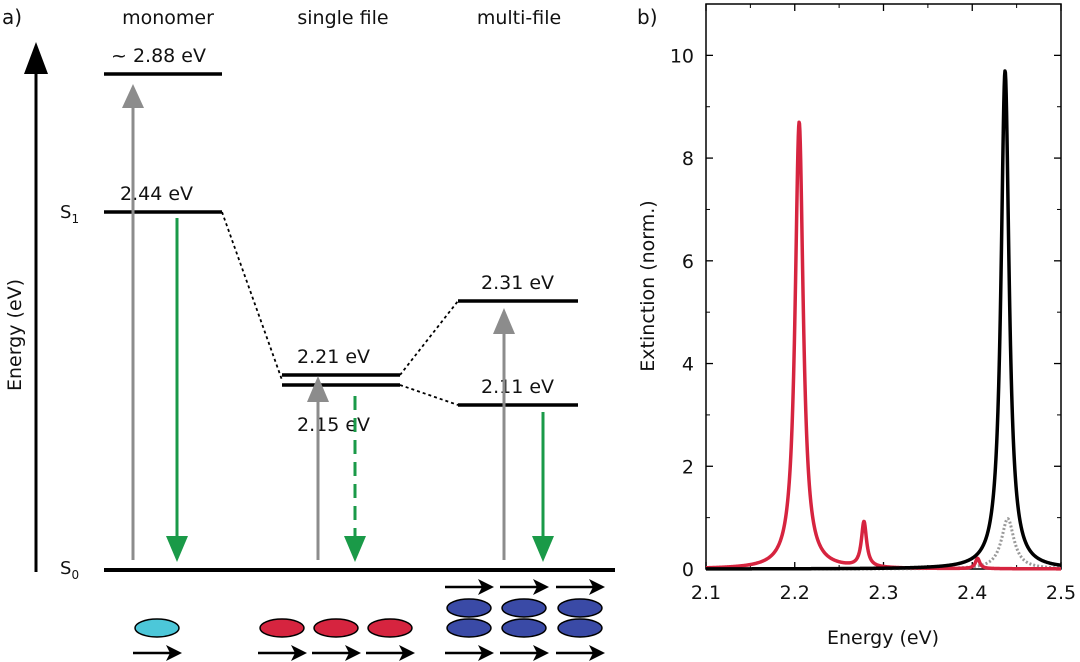 The width and height of the screenshot is (1080, 662). I want to click on monomer-cartoon, so click(157, 639).